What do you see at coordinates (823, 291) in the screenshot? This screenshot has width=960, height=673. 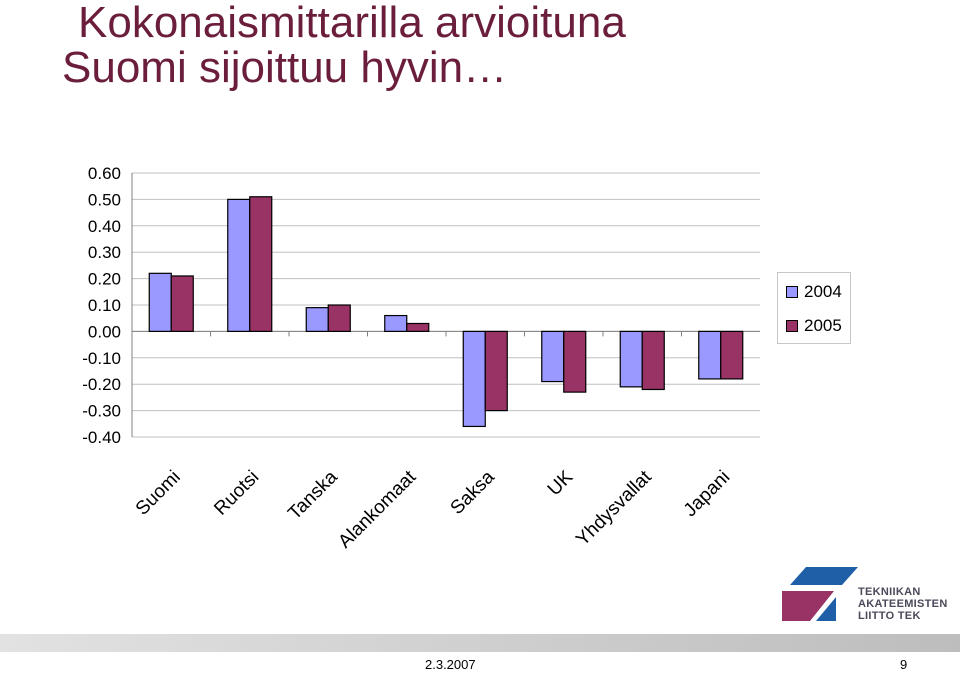 I see `legend-label-2004: 2004` at bounding box center [823, 291].